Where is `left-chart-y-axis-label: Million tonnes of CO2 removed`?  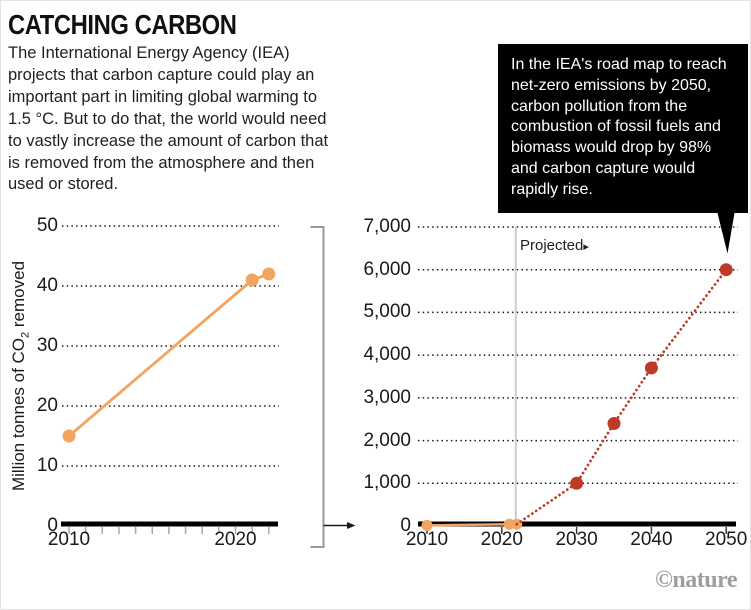 left-chart-y-axis-label: Million tonnes of CO2 removed is located at coordinates (20, 376).